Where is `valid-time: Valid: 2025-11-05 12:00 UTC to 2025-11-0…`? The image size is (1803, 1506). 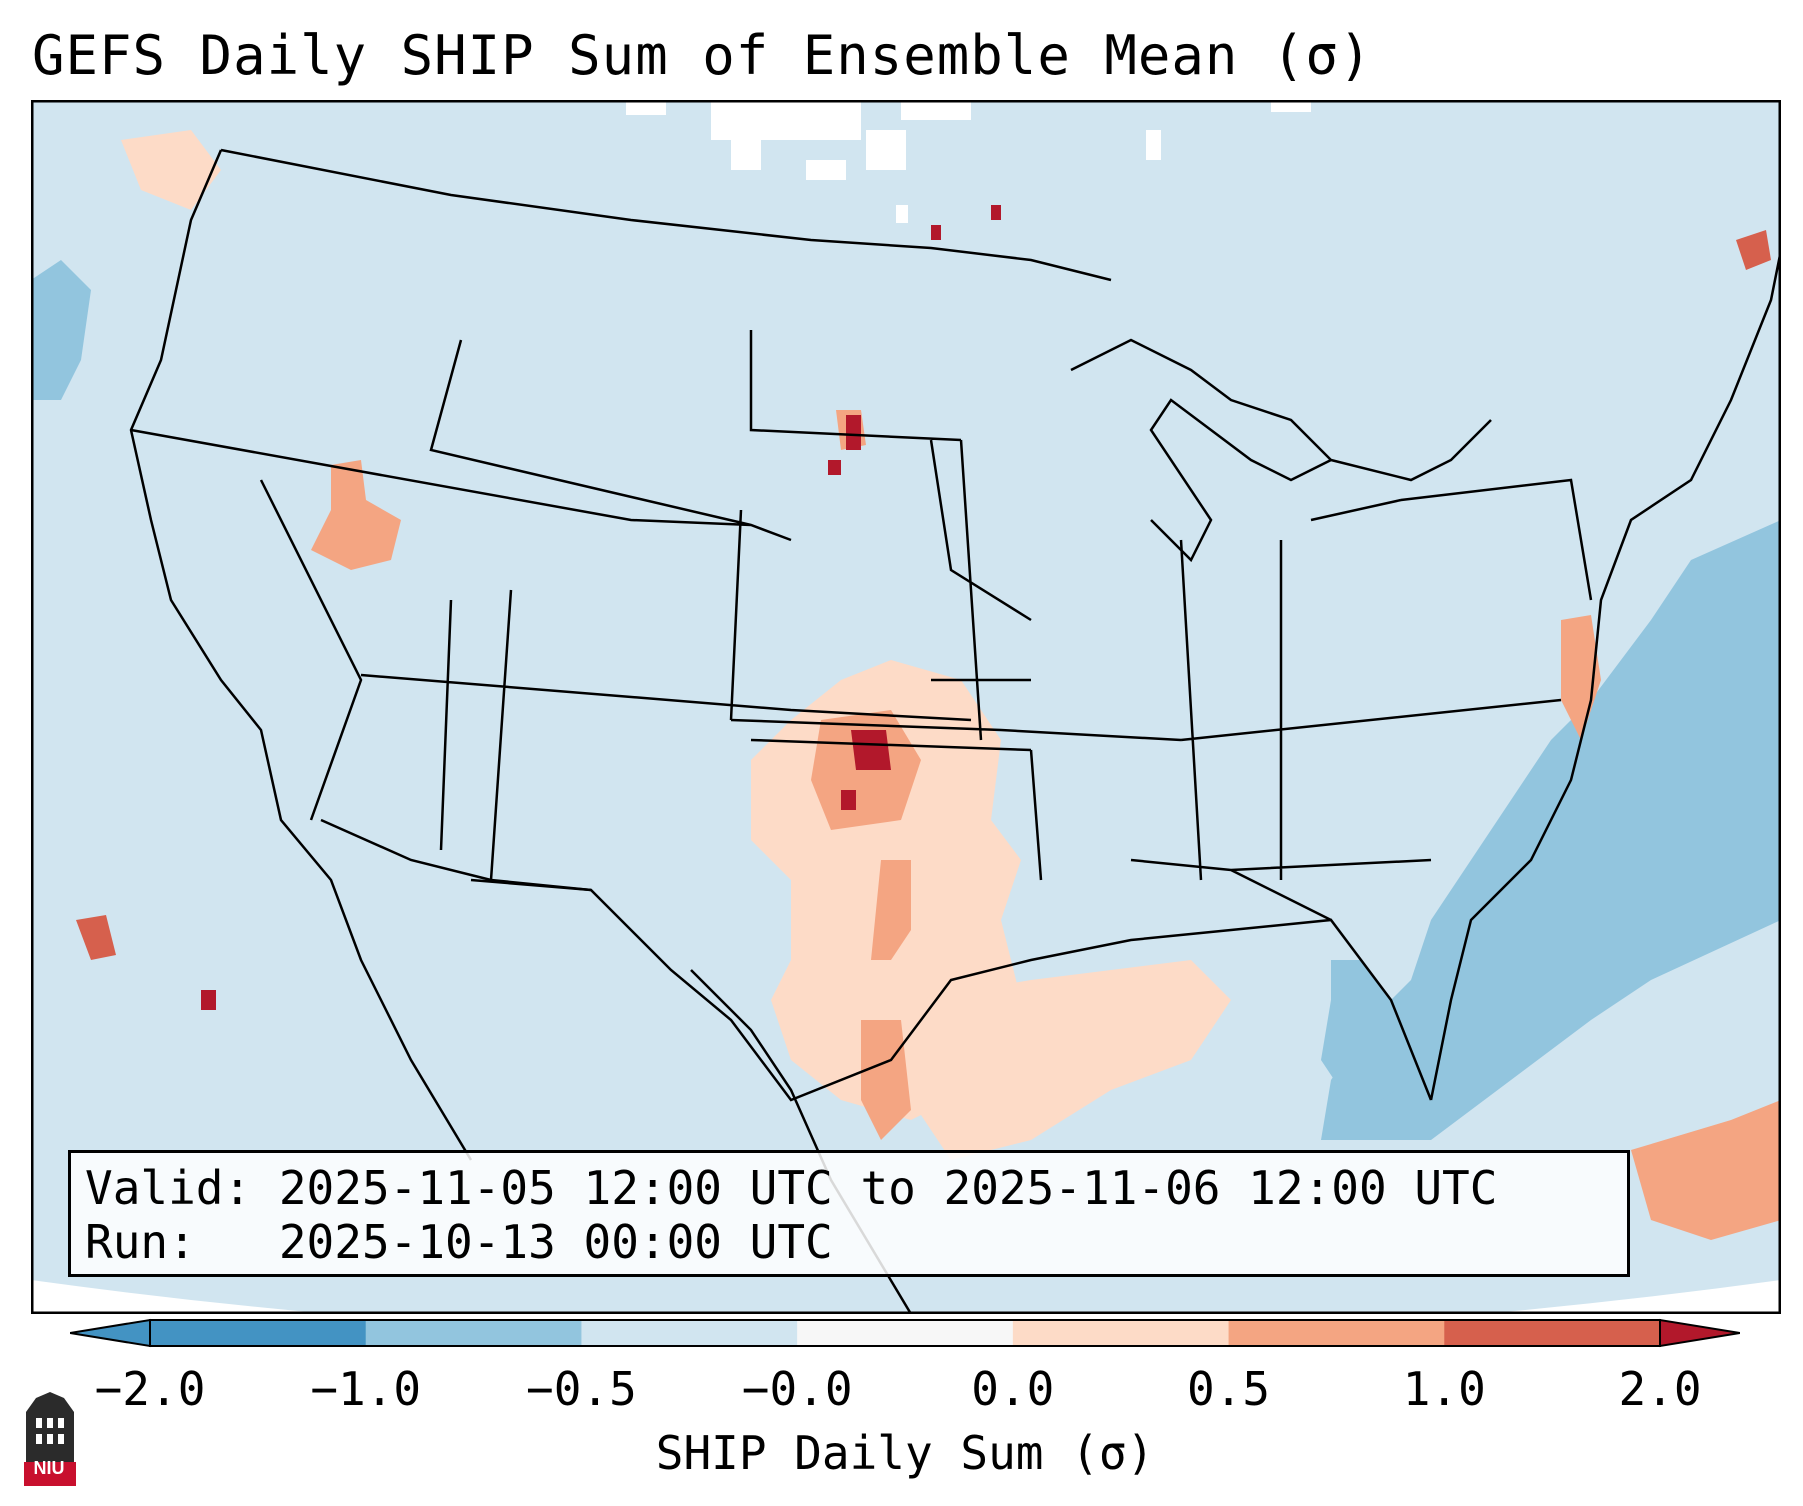 valid-time: Valid: 2025-11-05 12:00 UTC to 2025-11-0… is located at coordinates (791, 1188).